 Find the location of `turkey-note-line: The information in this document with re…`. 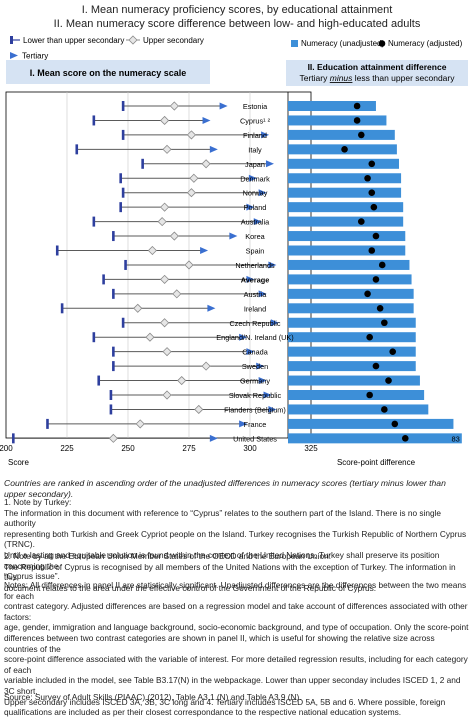

turkey-note-line: The information in this document with re… is located at coordinates (223, 518).